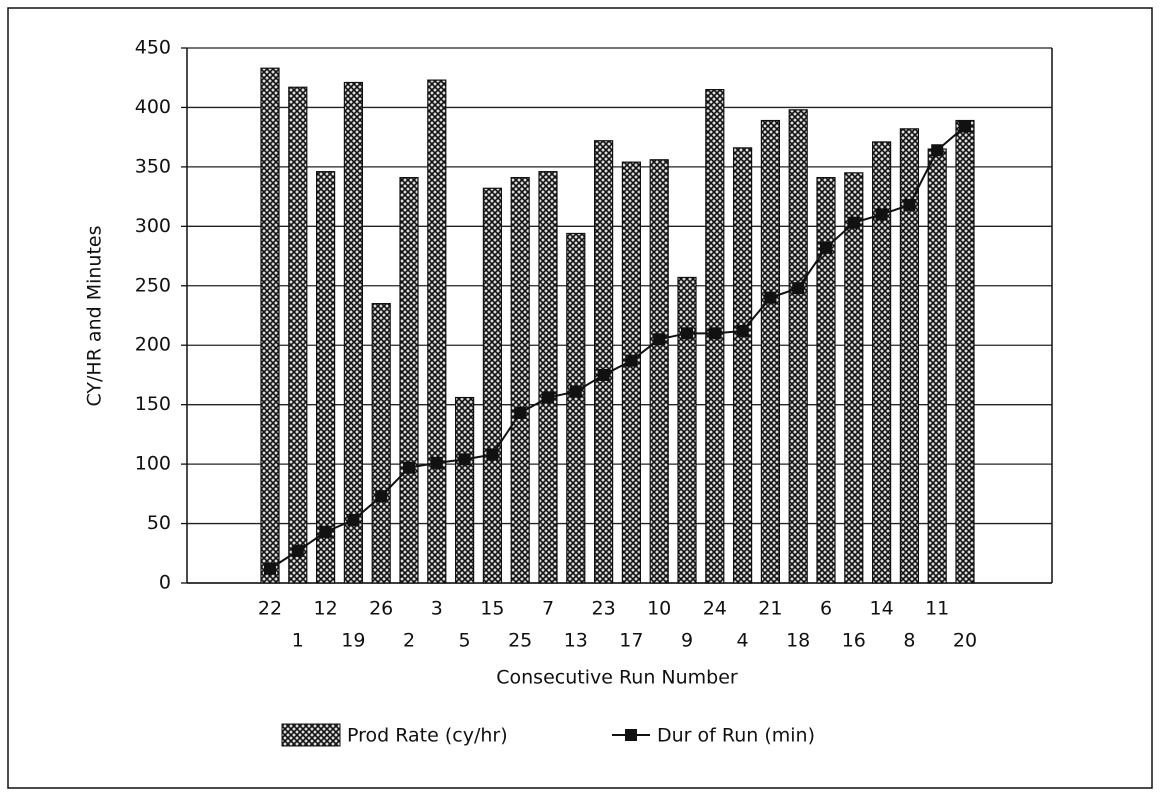 The height and width of the screenshot is (797, 1160). What do you see at coordinates (520, 641) in the screenshot?
I see `x-tick-label: 25` at bounding box center [520, 641].